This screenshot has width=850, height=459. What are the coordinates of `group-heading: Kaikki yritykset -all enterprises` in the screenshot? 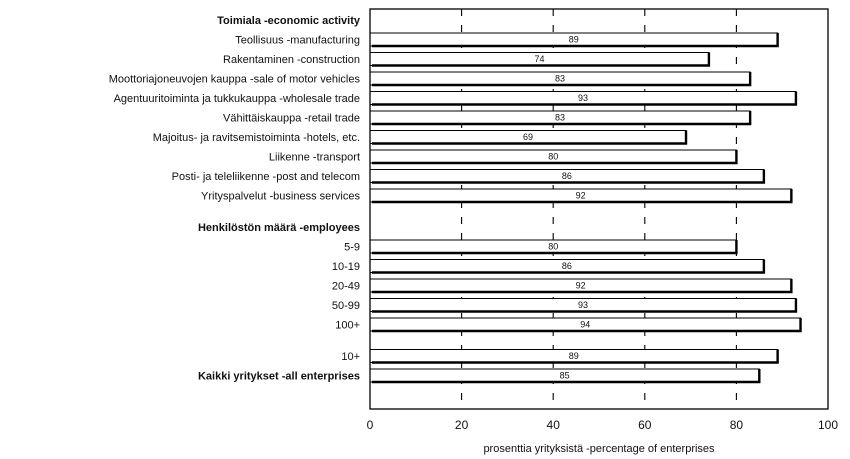 It's located at (279, 377).